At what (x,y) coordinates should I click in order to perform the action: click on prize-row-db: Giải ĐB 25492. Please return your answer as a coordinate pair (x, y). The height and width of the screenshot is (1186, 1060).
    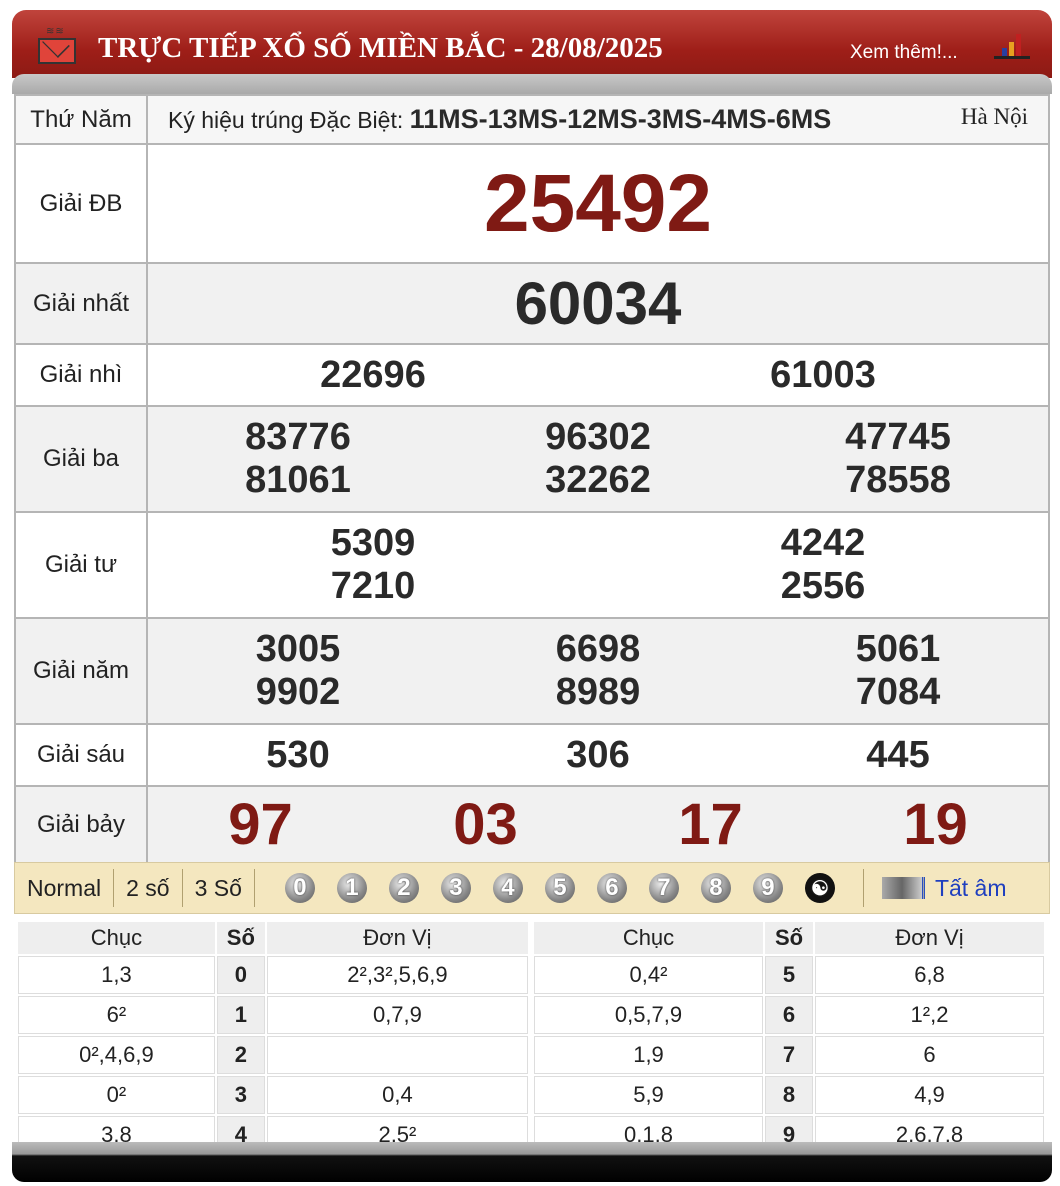
    Looking at the image, I should click on (532, 203).